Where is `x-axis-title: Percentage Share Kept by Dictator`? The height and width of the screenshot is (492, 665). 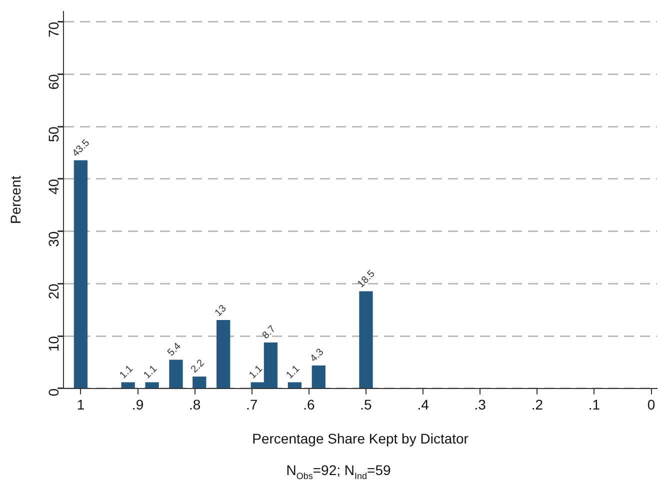
x-axis-title: Percentage Share Kept by Dictator is located at coordinates (360, 438).